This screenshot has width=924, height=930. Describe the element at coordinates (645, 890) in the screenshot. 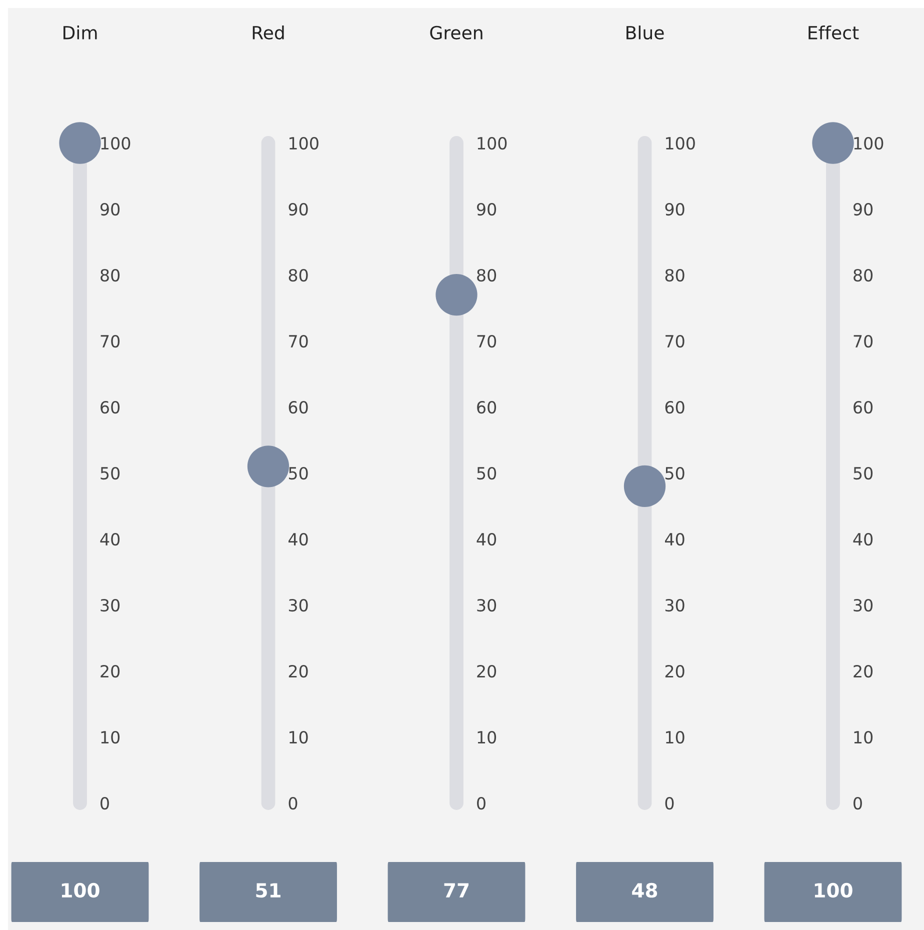

I see `text: 48` at that location.